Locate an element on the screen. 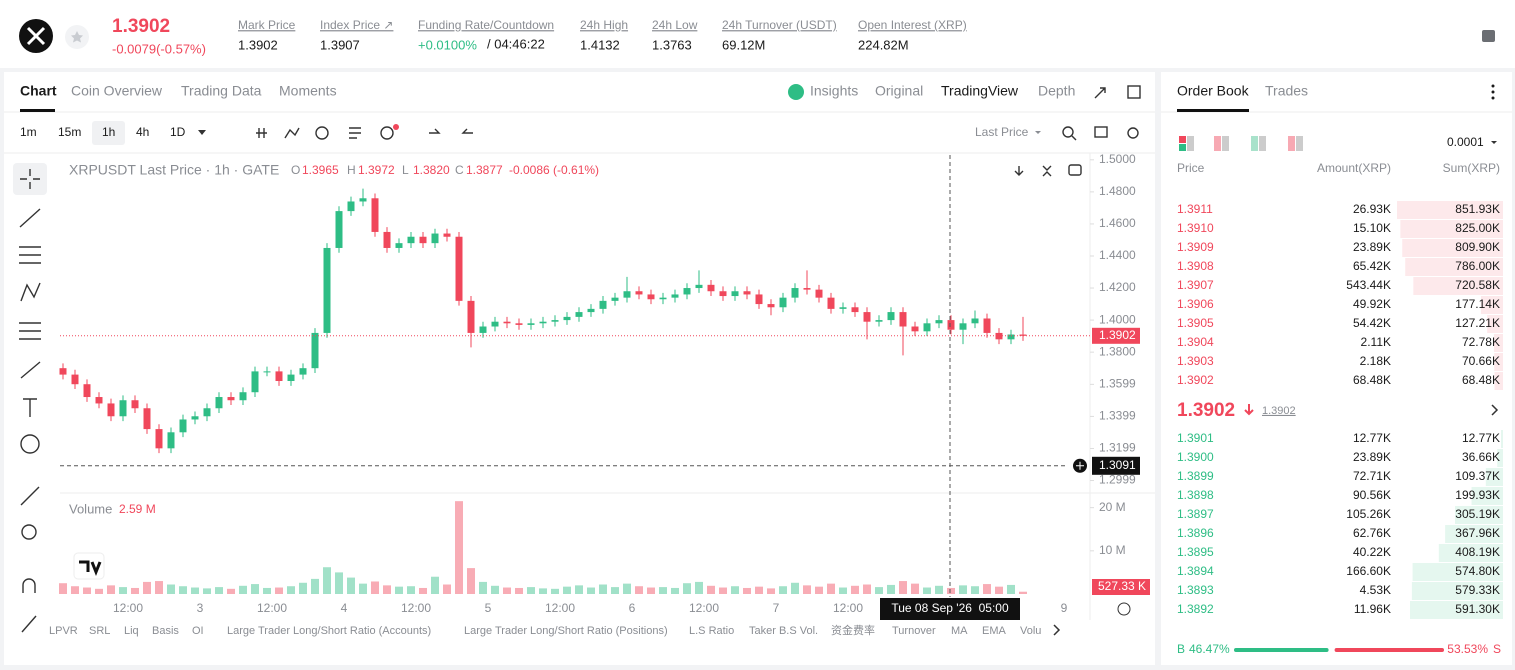  indicator: MA is located at coordinates (959, 631).